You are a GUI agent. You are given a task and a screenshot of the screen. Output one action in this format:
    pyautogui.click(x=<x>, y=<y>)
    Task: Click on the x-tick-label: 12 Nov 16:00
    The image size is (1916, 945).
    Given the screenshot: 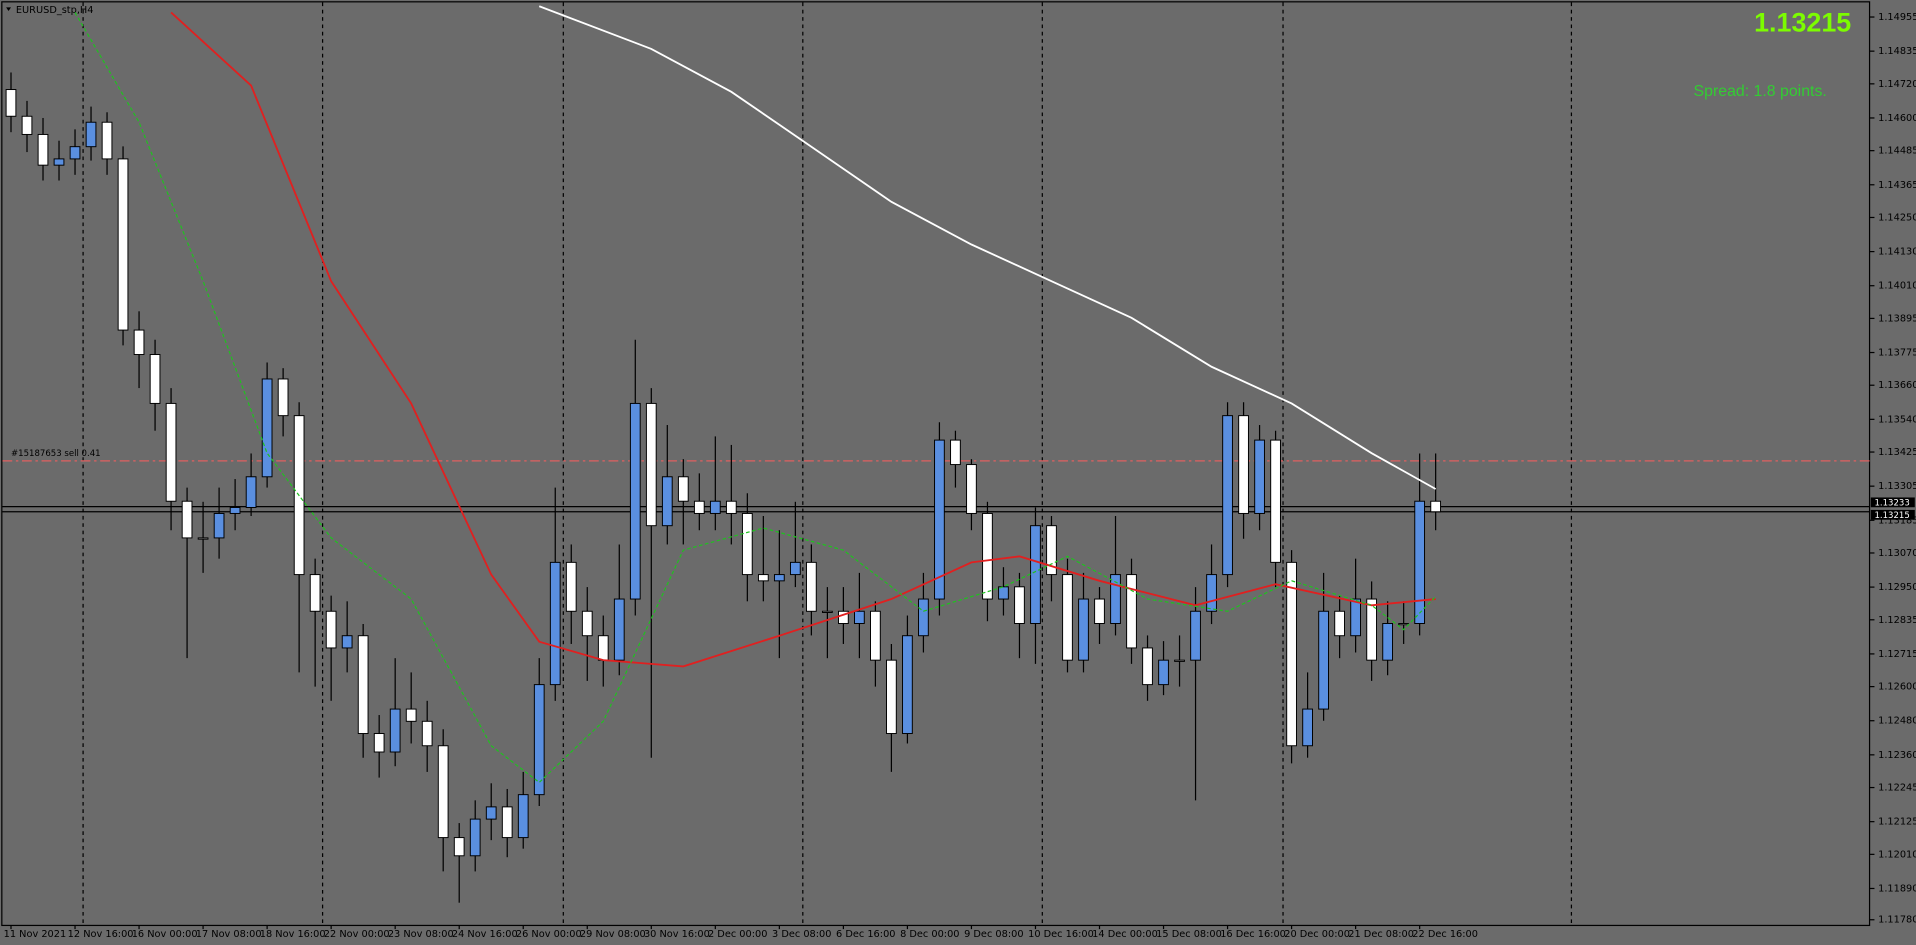 What is the action you would take?
    pyautogui.click(x=101, y=934)
    